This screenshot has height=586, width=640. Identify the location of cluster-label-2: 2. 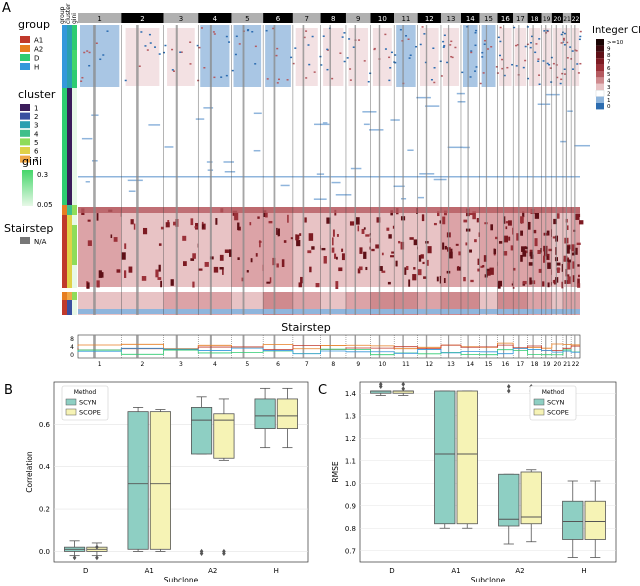
(36, 117).